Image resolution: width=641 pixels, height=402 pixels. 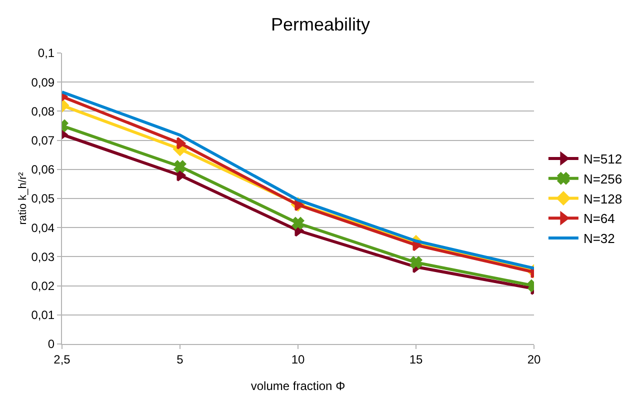 What do you see at coordinates (43, 111) in the screenshot?
I see `y-tick-label: 0,08` at bounding box center [43, 111].